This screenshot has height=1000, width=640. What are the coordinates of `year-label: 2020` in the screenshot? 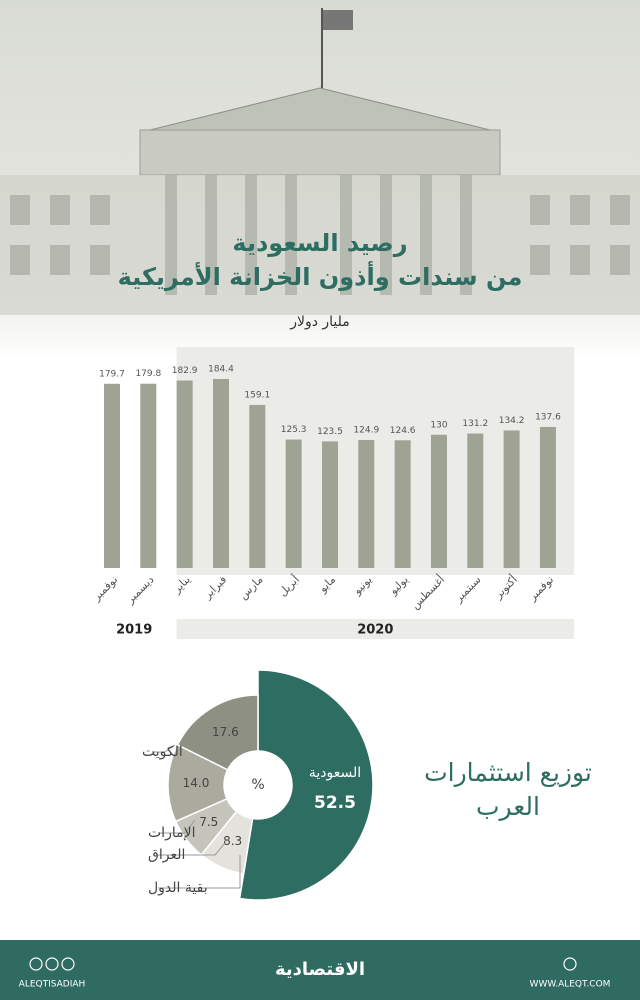 It's located at (375, 630).